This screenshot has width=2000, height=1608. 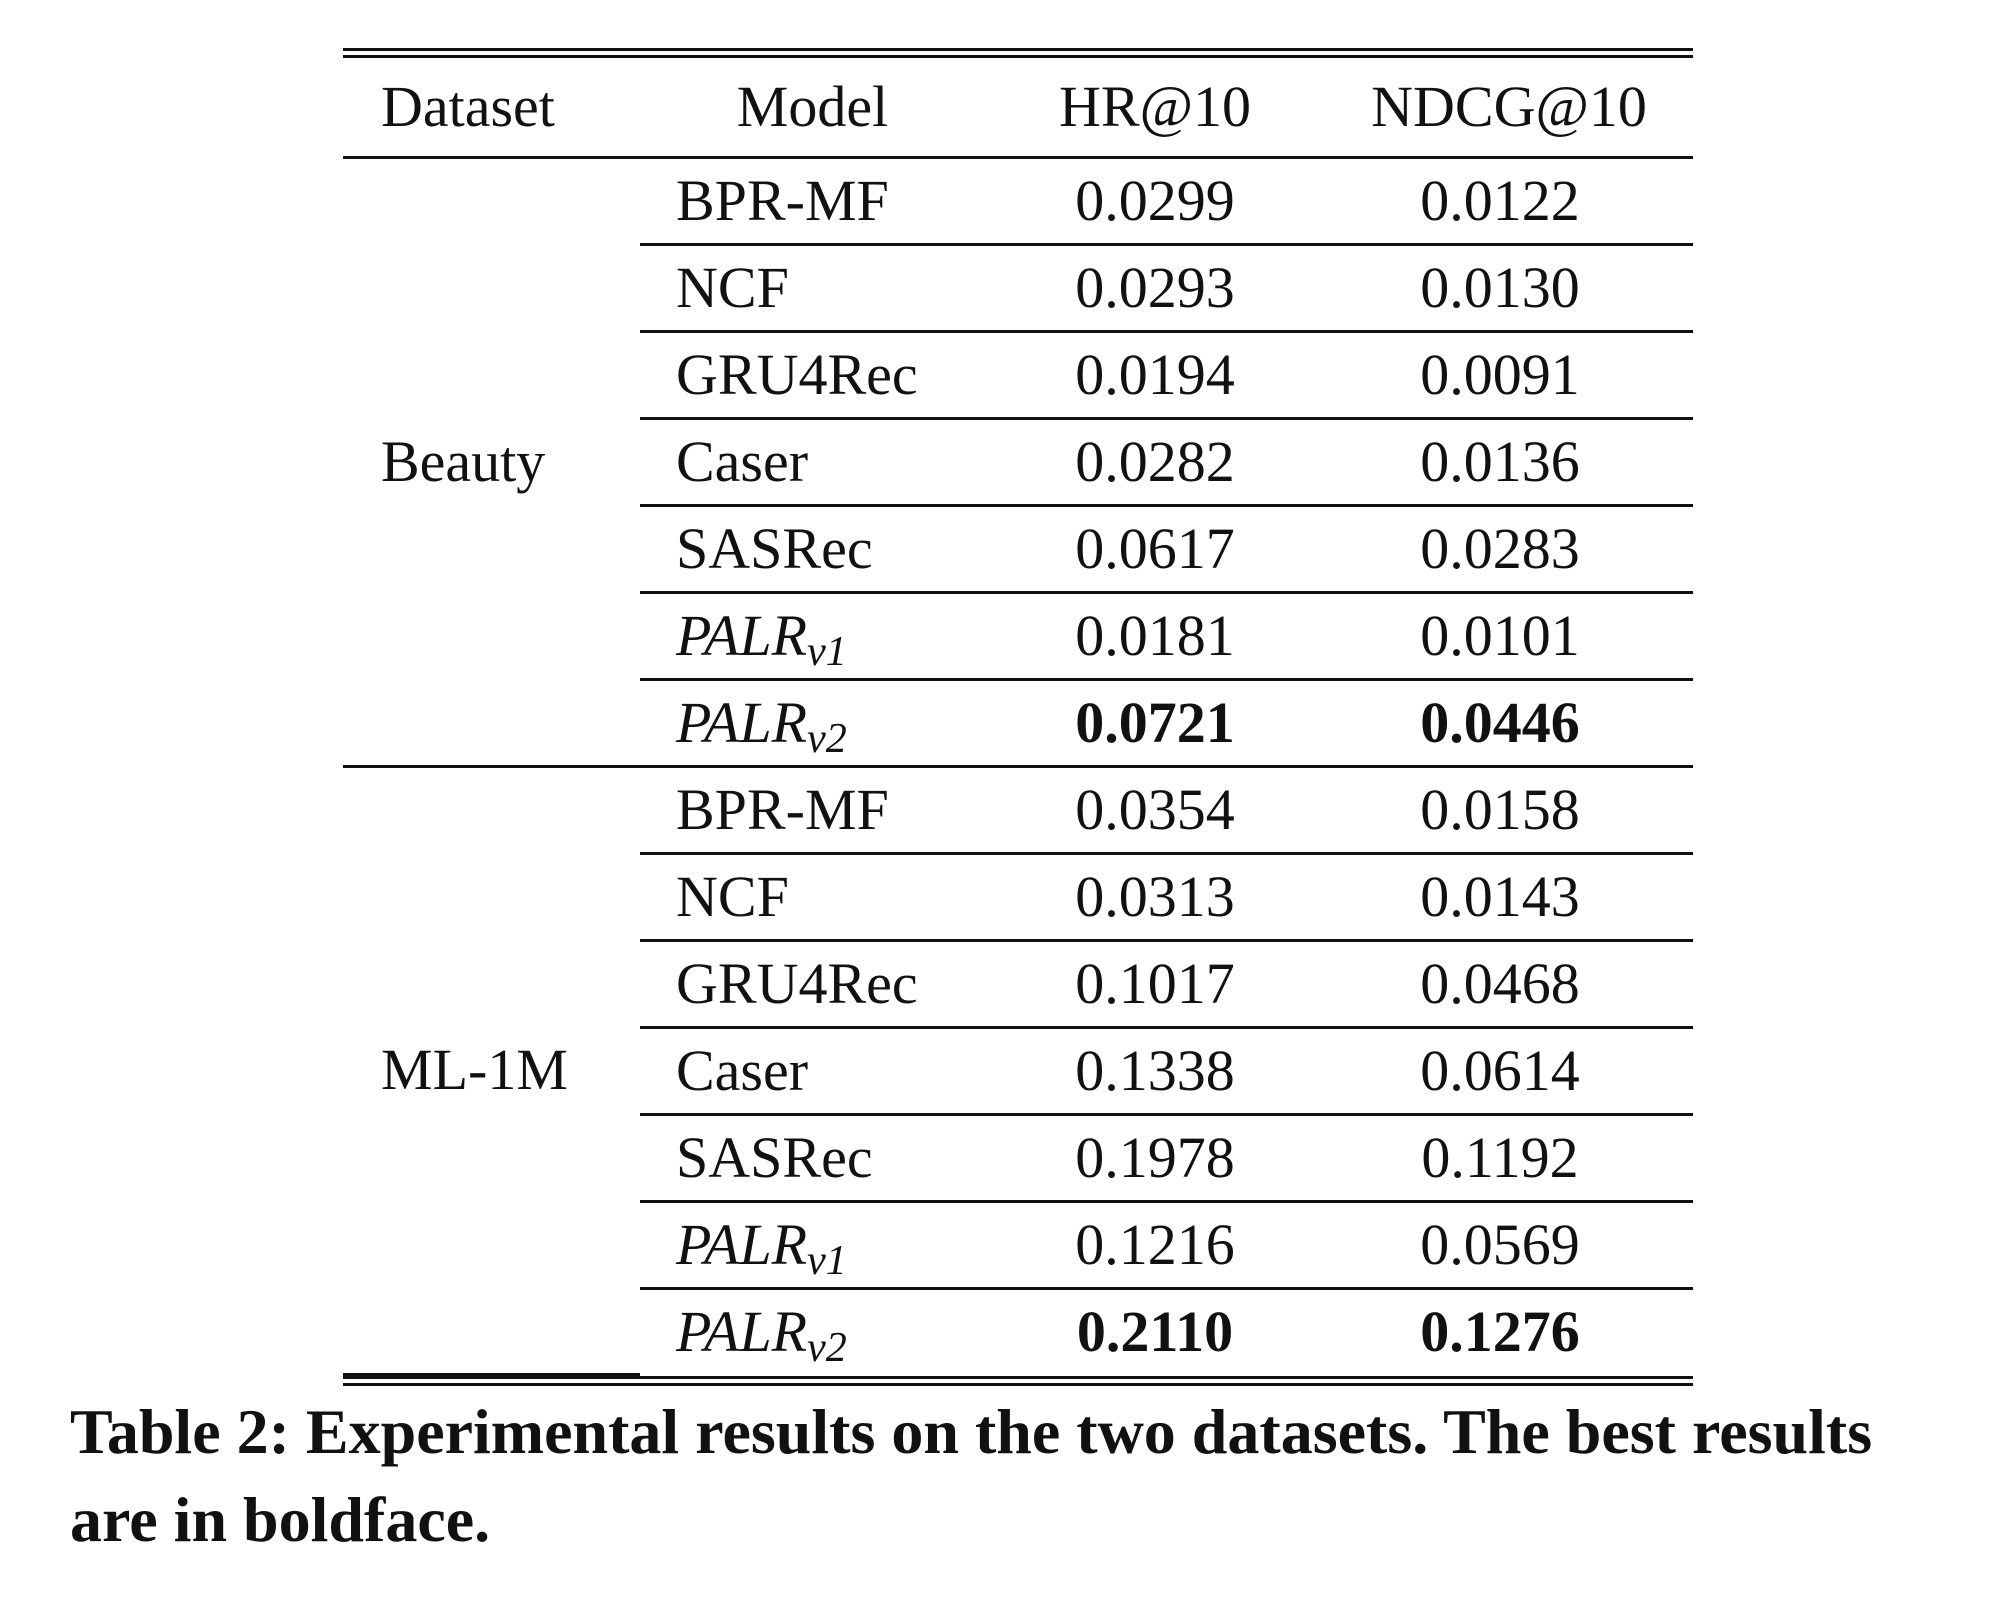 What do you see at coordinates (1155, 201) in the screenshot?
I see `hr10-value: 0.0299` at bounding box center [1155, 201].